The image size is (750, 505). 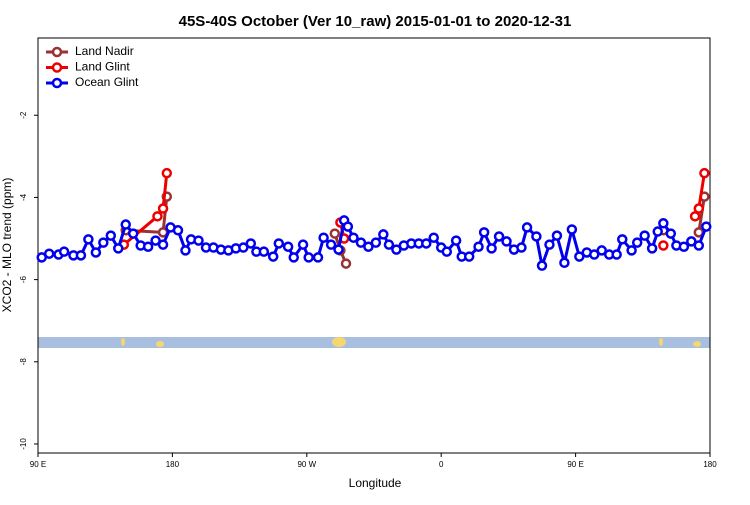 I want to click on series, so click(x=374, y=243).